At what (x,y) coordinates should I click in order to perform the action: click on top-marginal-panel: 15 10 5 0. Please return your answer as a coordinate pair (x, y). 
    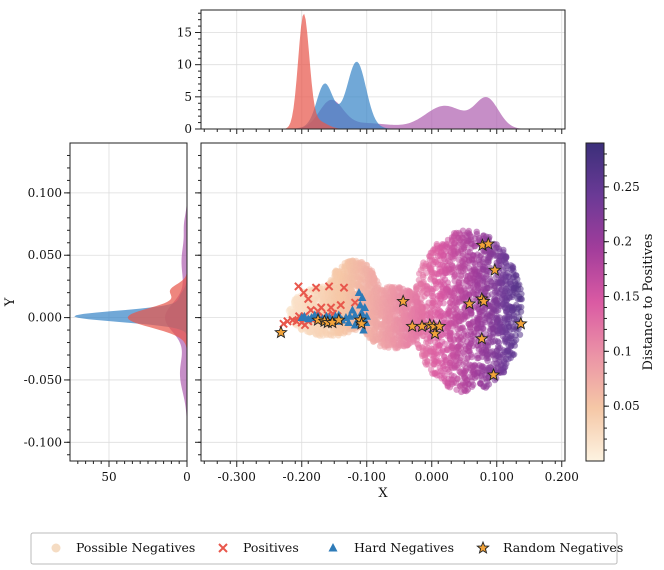
    Looking at the image, I should click on (371, 72).